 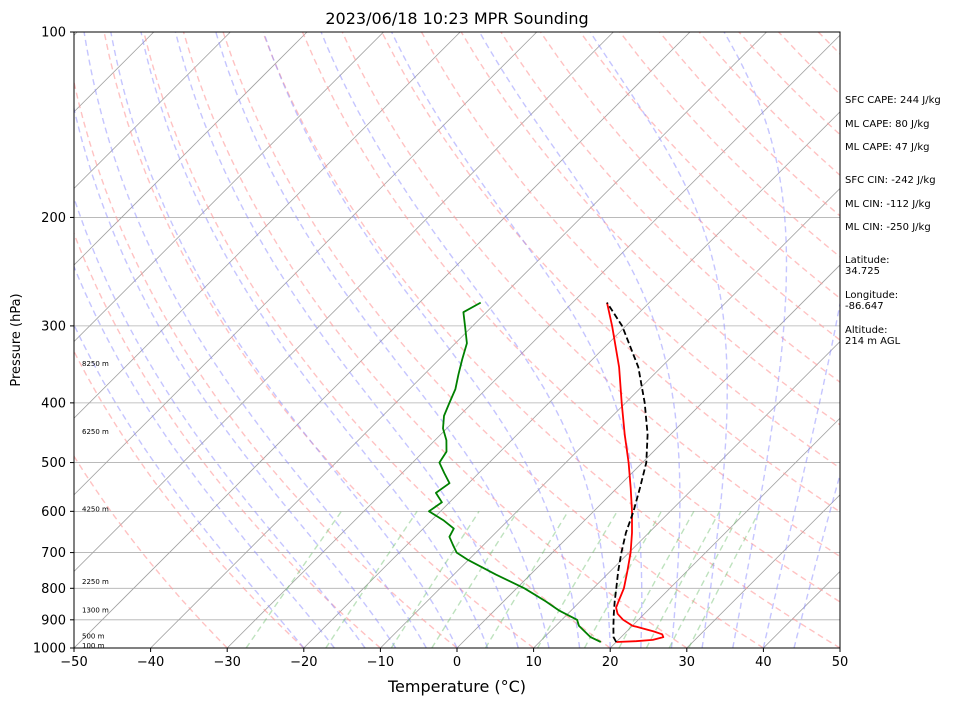 What do you see at coordinates (95, 611) in the screenshot?
I see `height-label: 1300 m` at bounding box center [95, 611].